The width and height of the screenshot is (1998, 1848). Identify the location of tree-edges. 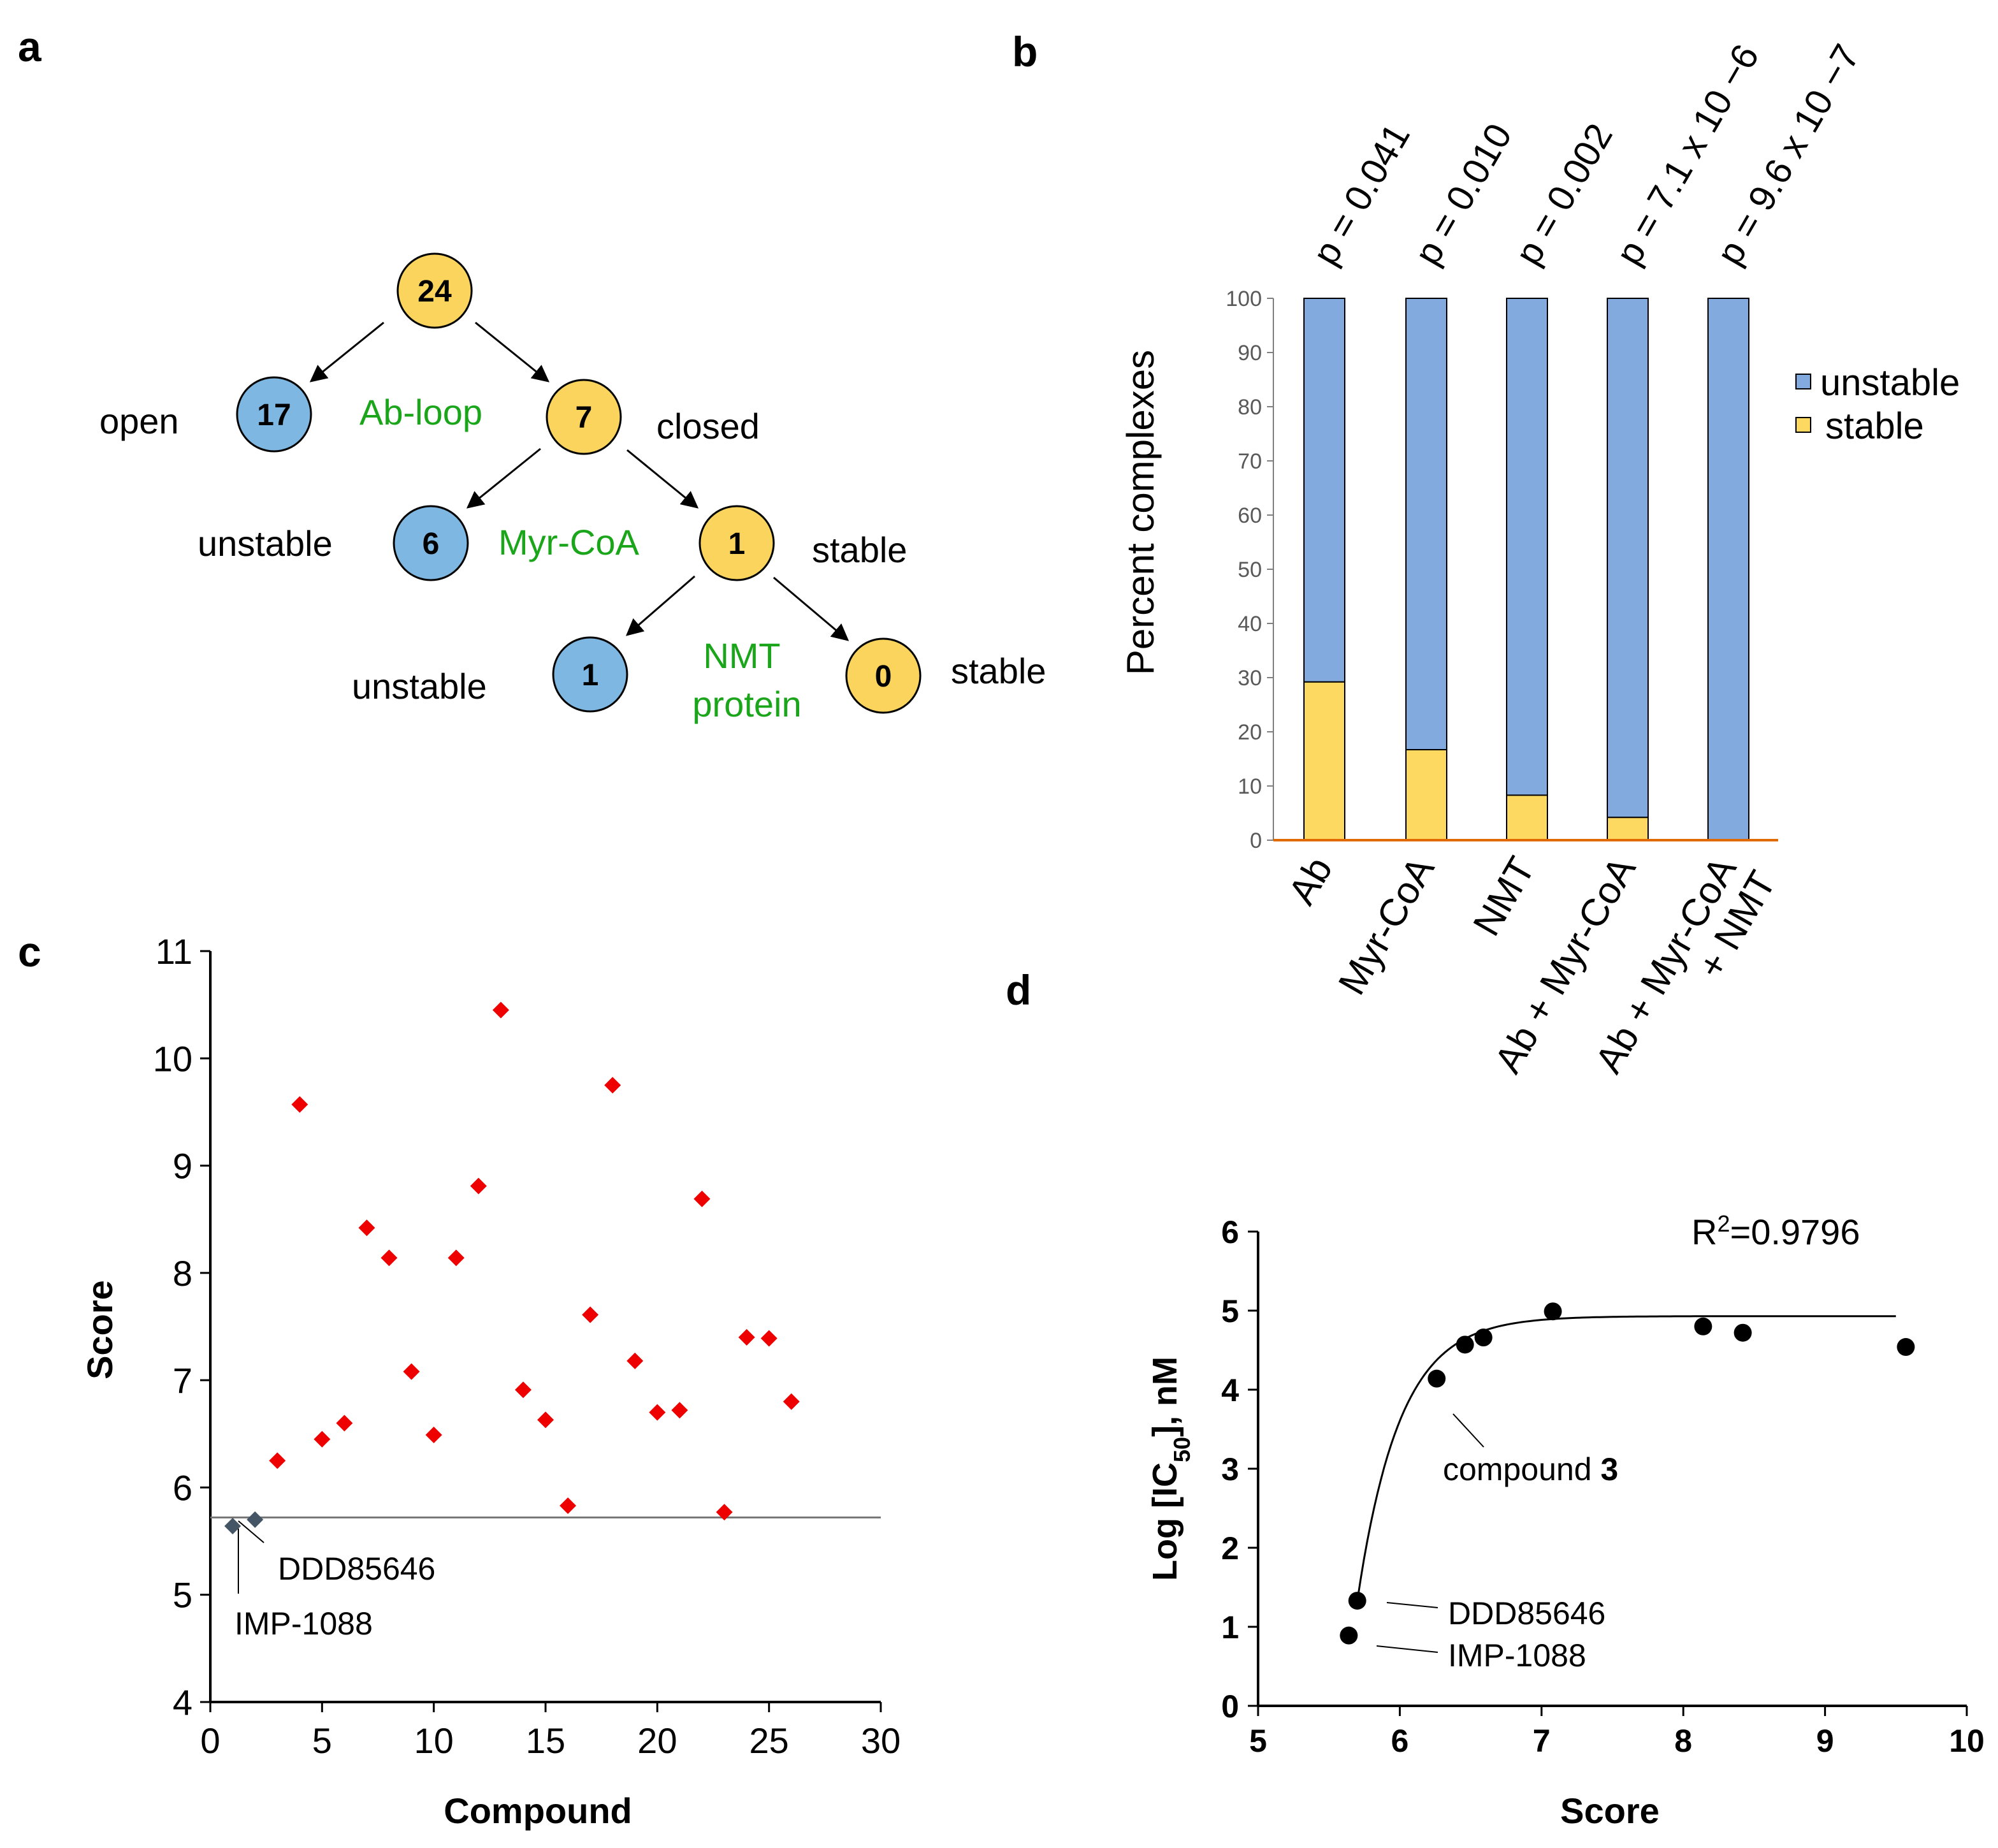
(579, 481).